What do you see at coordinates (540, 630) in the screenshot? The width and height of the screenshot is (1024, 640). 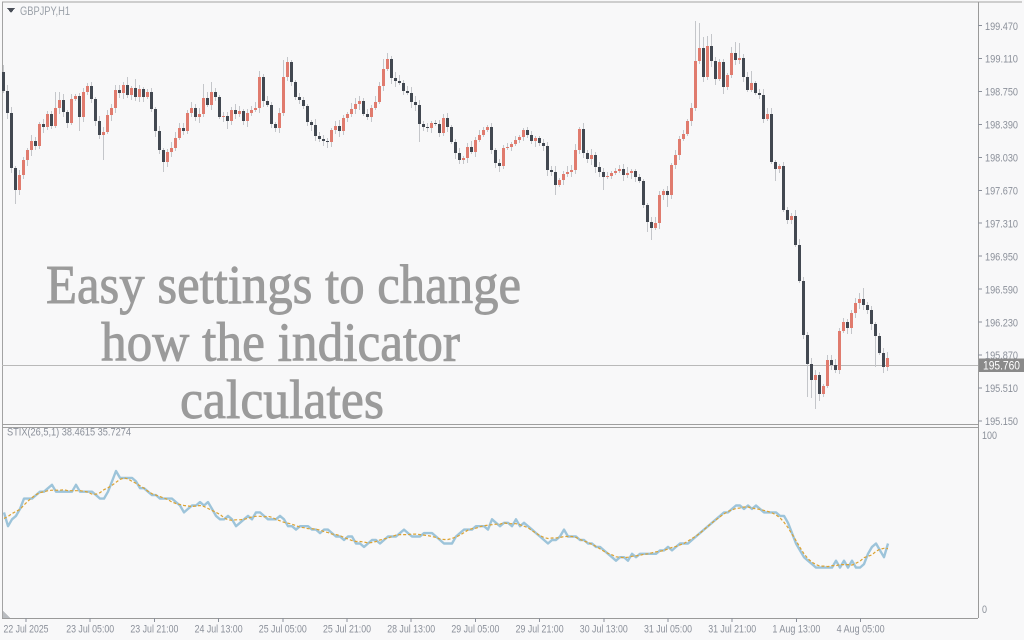 I see `svg-text: 29 Jul 21:00` at bounding box center [540, 630].